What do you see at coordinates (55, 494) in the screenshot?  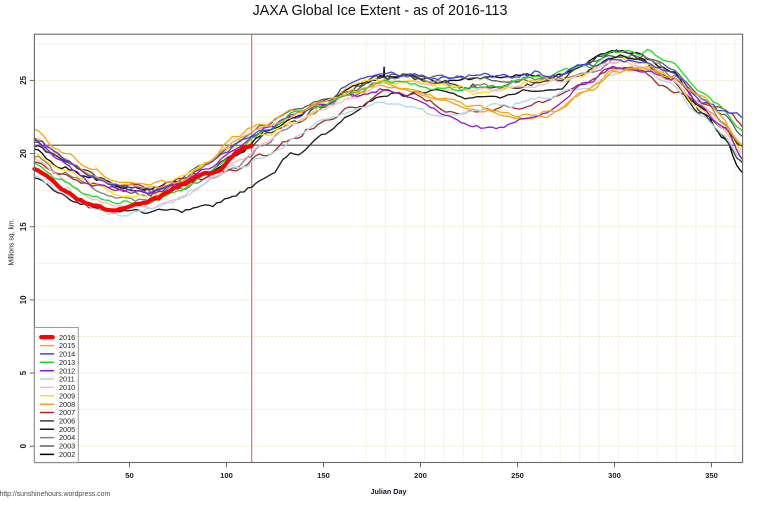 I see `svg-text:http://sunshinehours.wordpress: http://sunshinehours.wordpress.com` at bounding box center [55, 494].